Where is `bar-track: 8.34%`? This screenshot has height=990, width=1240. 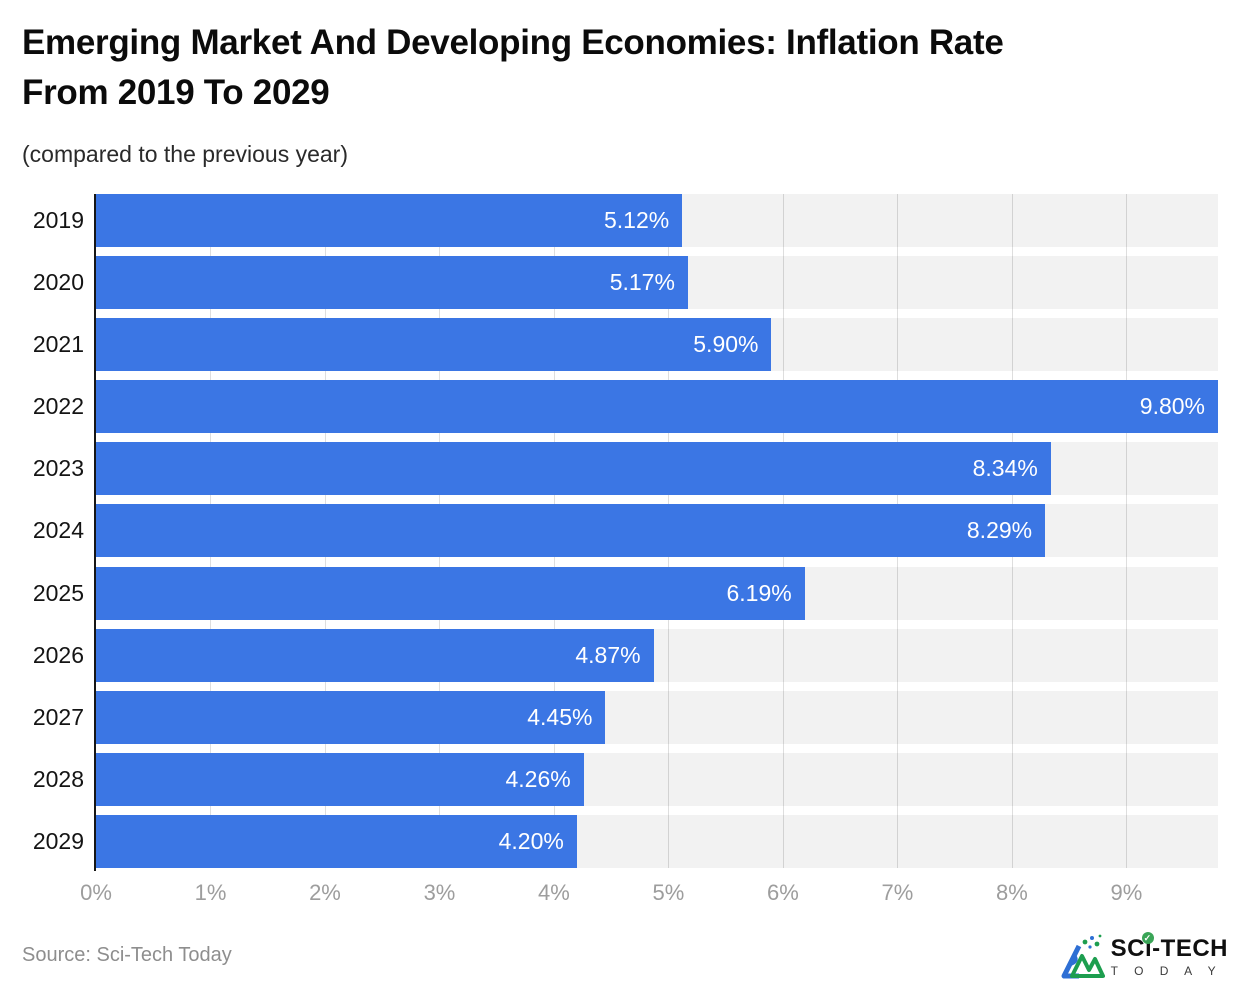
bar-track: 8.34% is located at coordinates (657, 469).